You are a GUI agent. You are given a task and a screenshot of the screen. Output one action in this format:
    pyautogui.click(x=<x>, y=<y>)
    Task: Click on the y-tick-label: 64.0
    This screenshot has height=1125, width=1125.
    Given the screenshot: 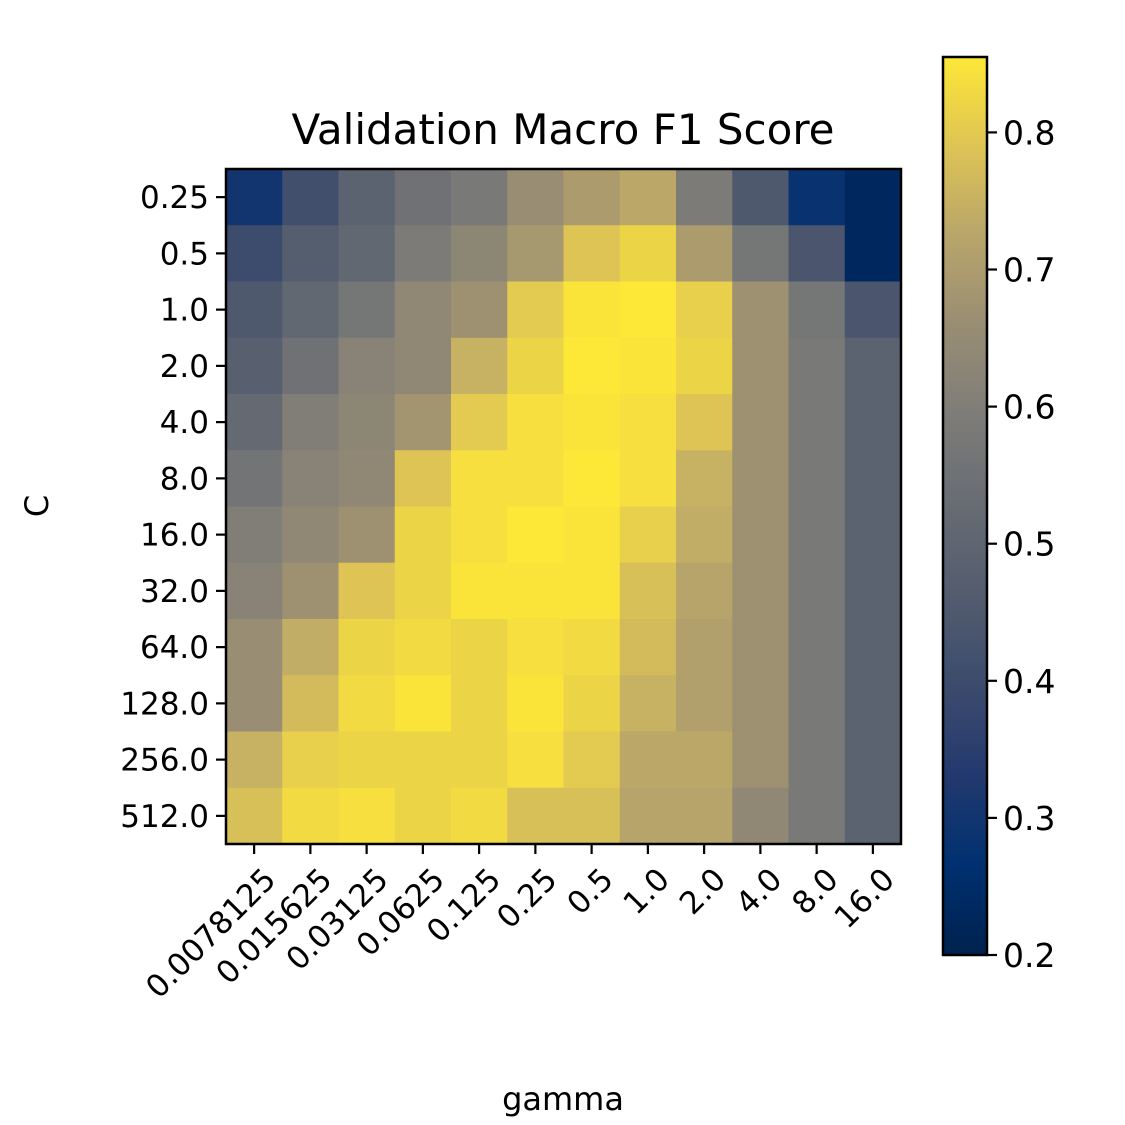 What is the action you would take?
    pyautogui.click(x=174, y=648)
    